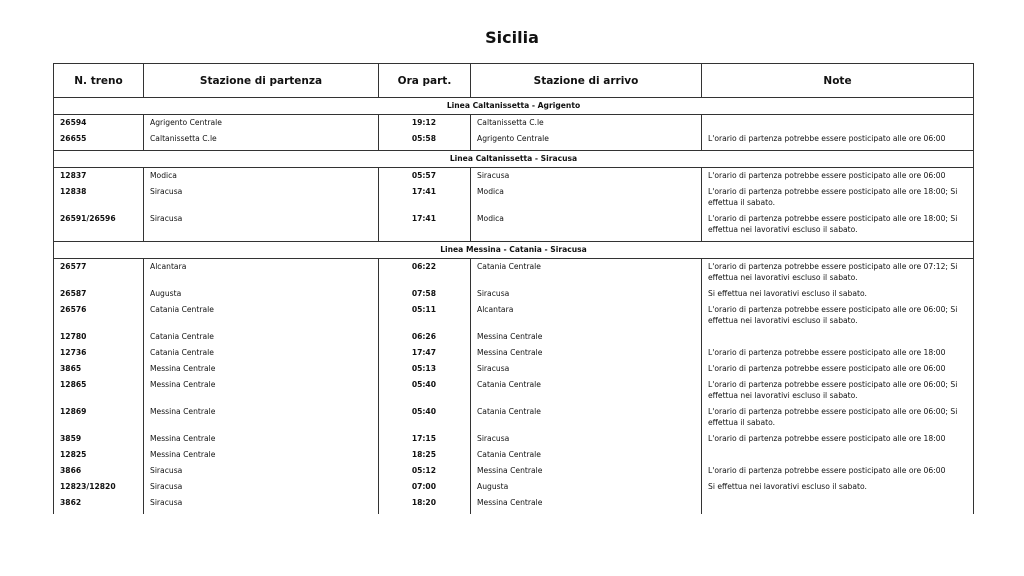  I want to click on departure-time: 07:00, so click(424, 487).